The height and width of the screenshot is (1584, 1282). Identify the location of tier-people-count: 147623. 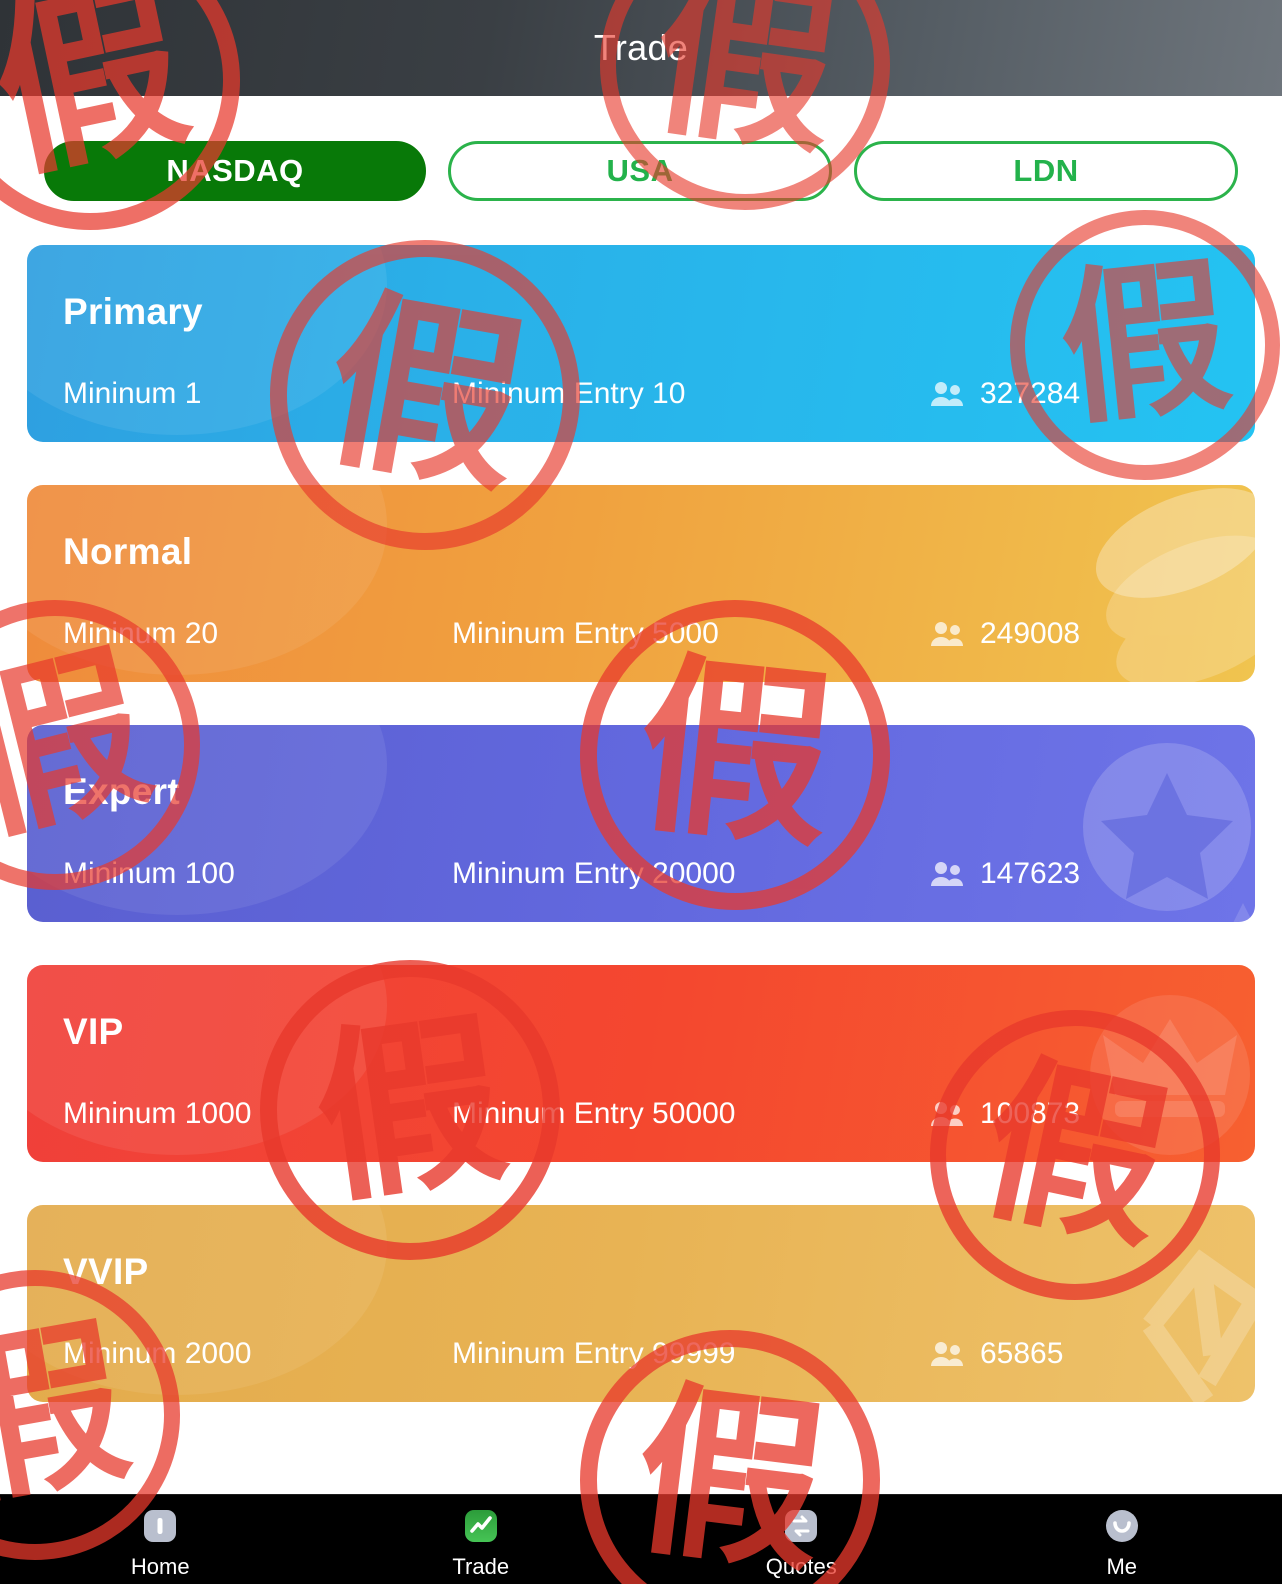
(1030, 873).